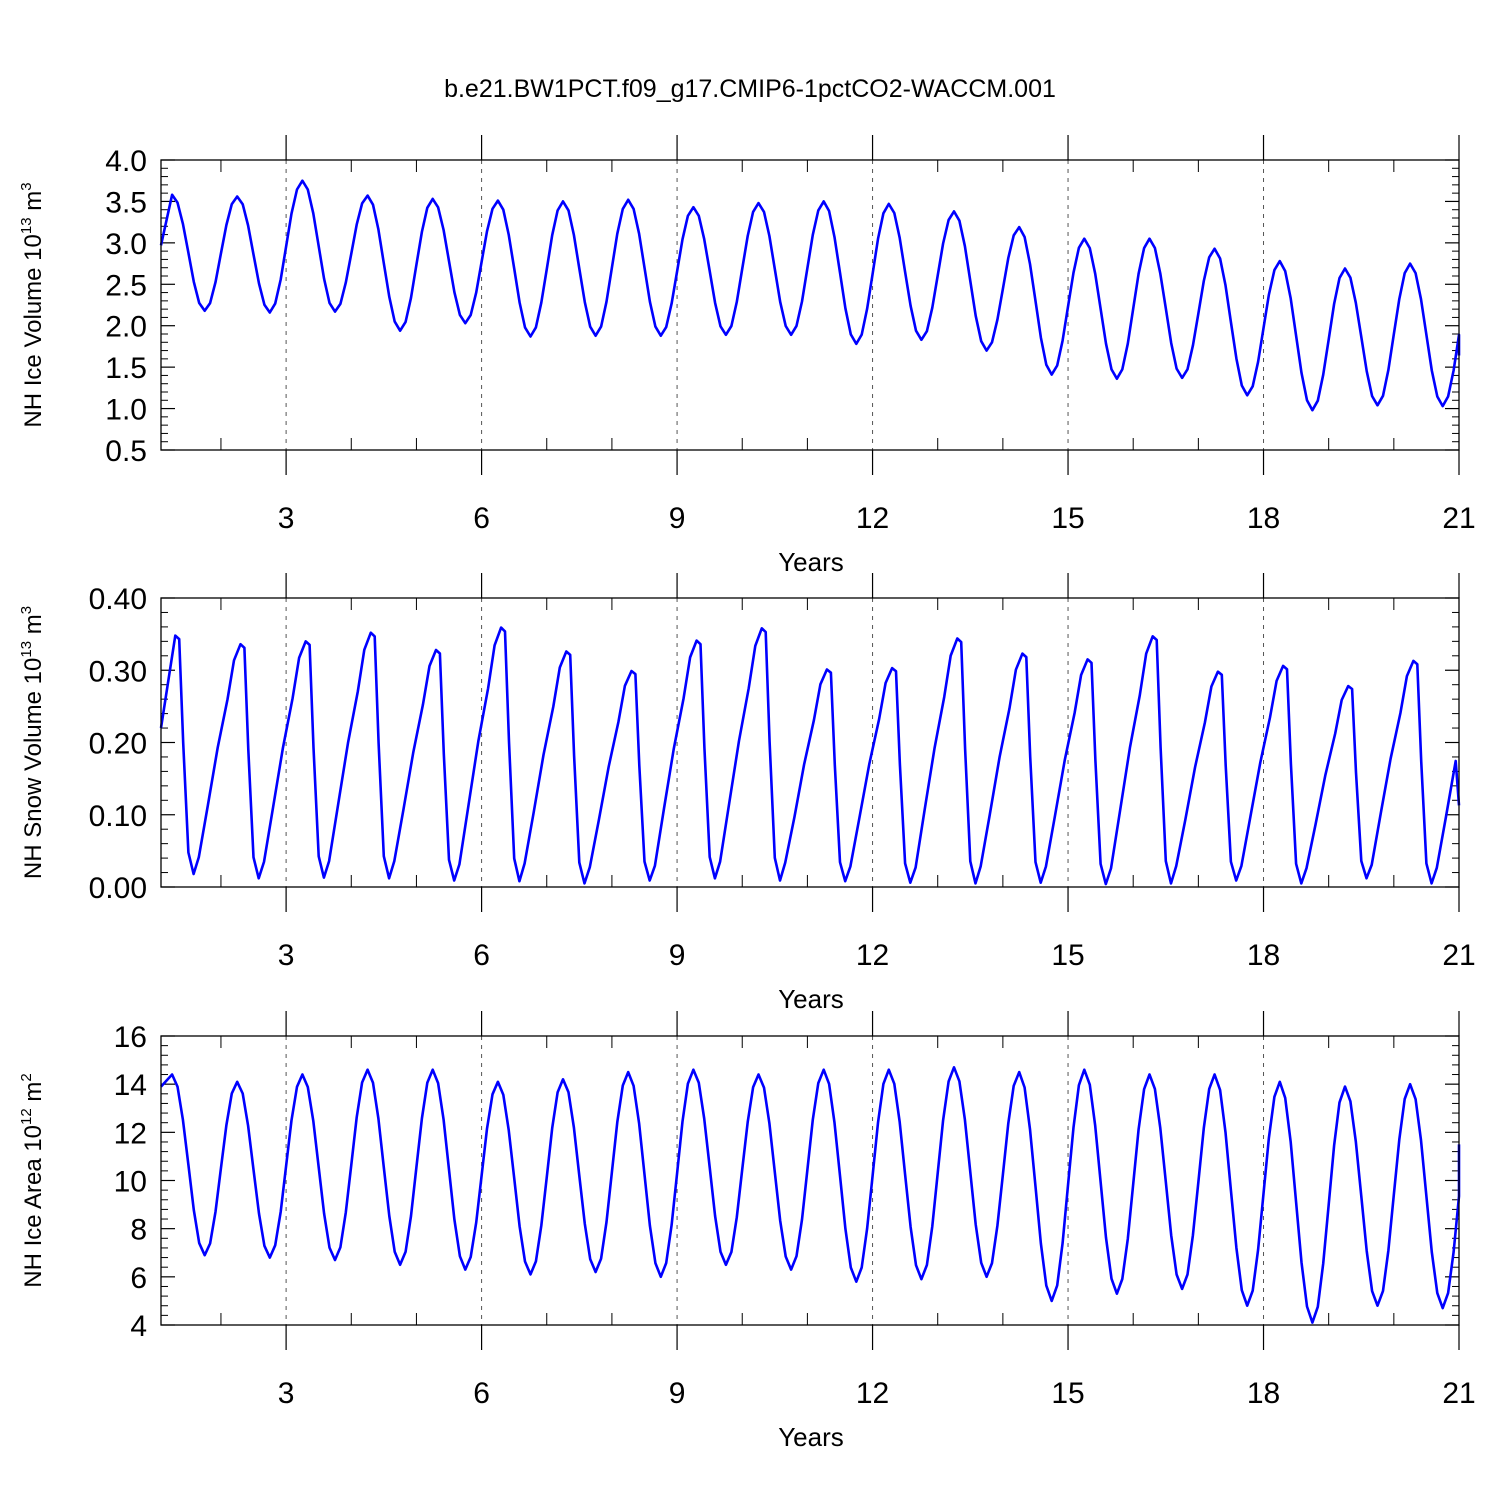 This screenshot has width=1500, height=1500. What do you see at coordinates (481, 955) in the screenshot?
I see `snow-volume-xtick-label: 6` at bounding box center [481, 955].